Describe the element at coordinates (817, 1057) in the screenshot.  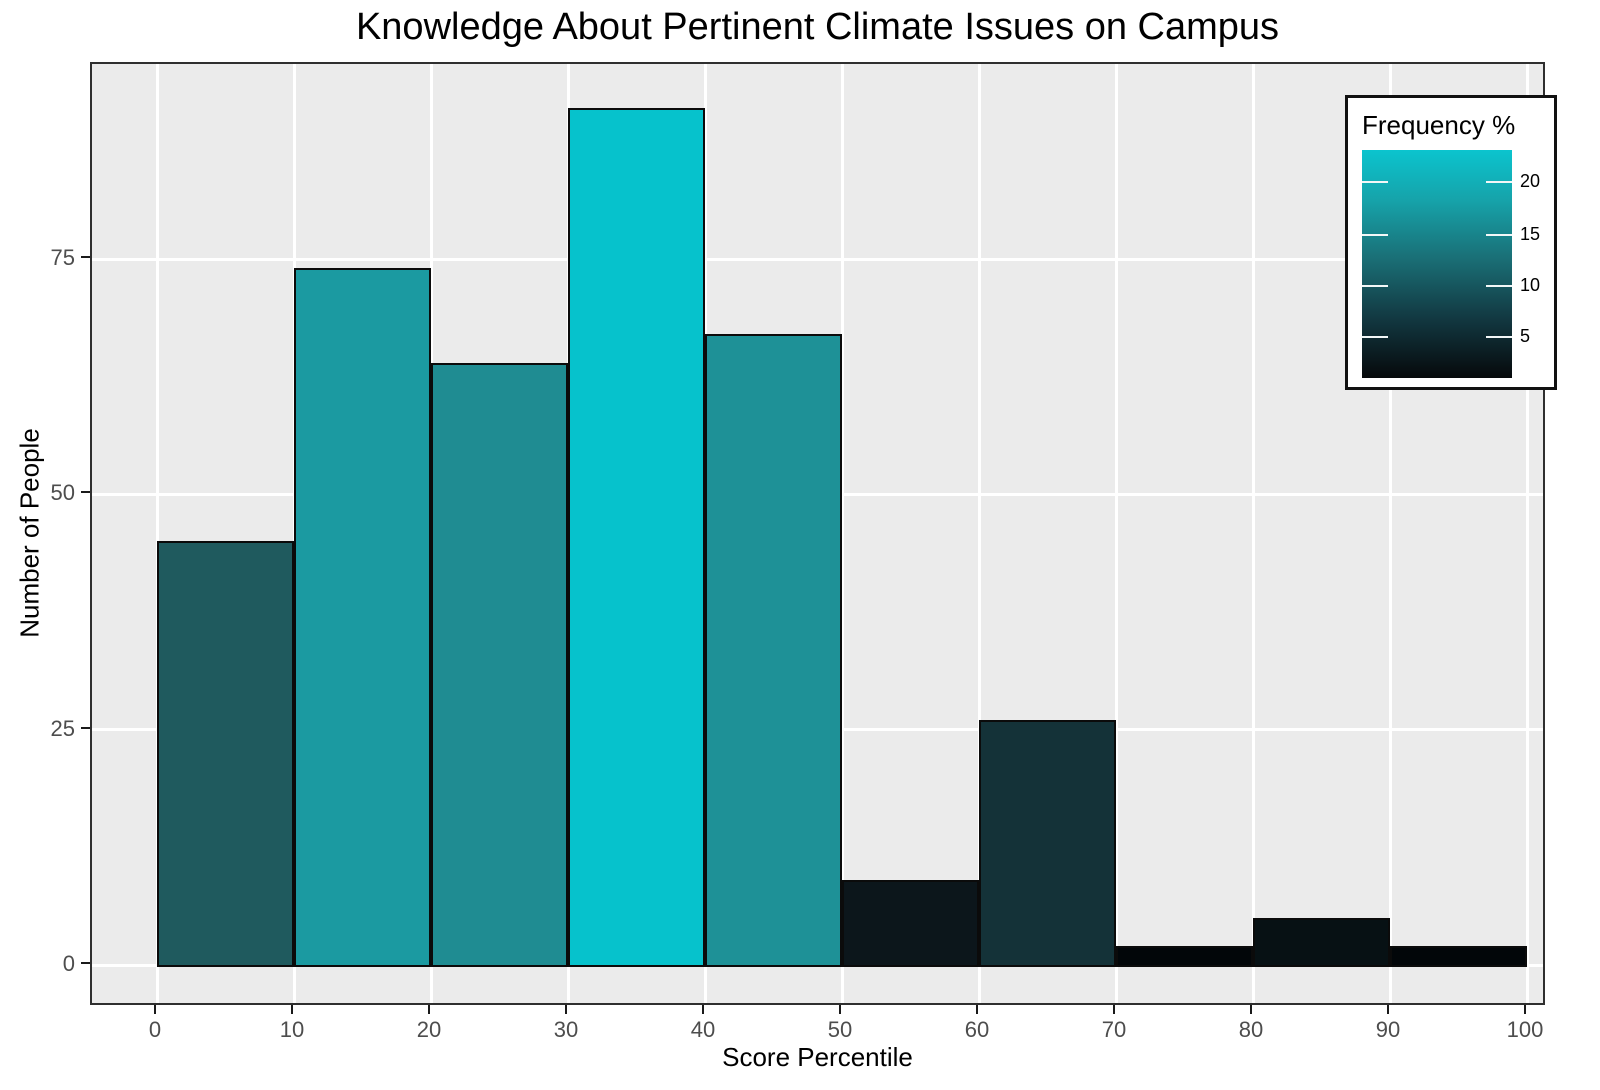
I see `x-axis-title: Score Percentile` at that location.